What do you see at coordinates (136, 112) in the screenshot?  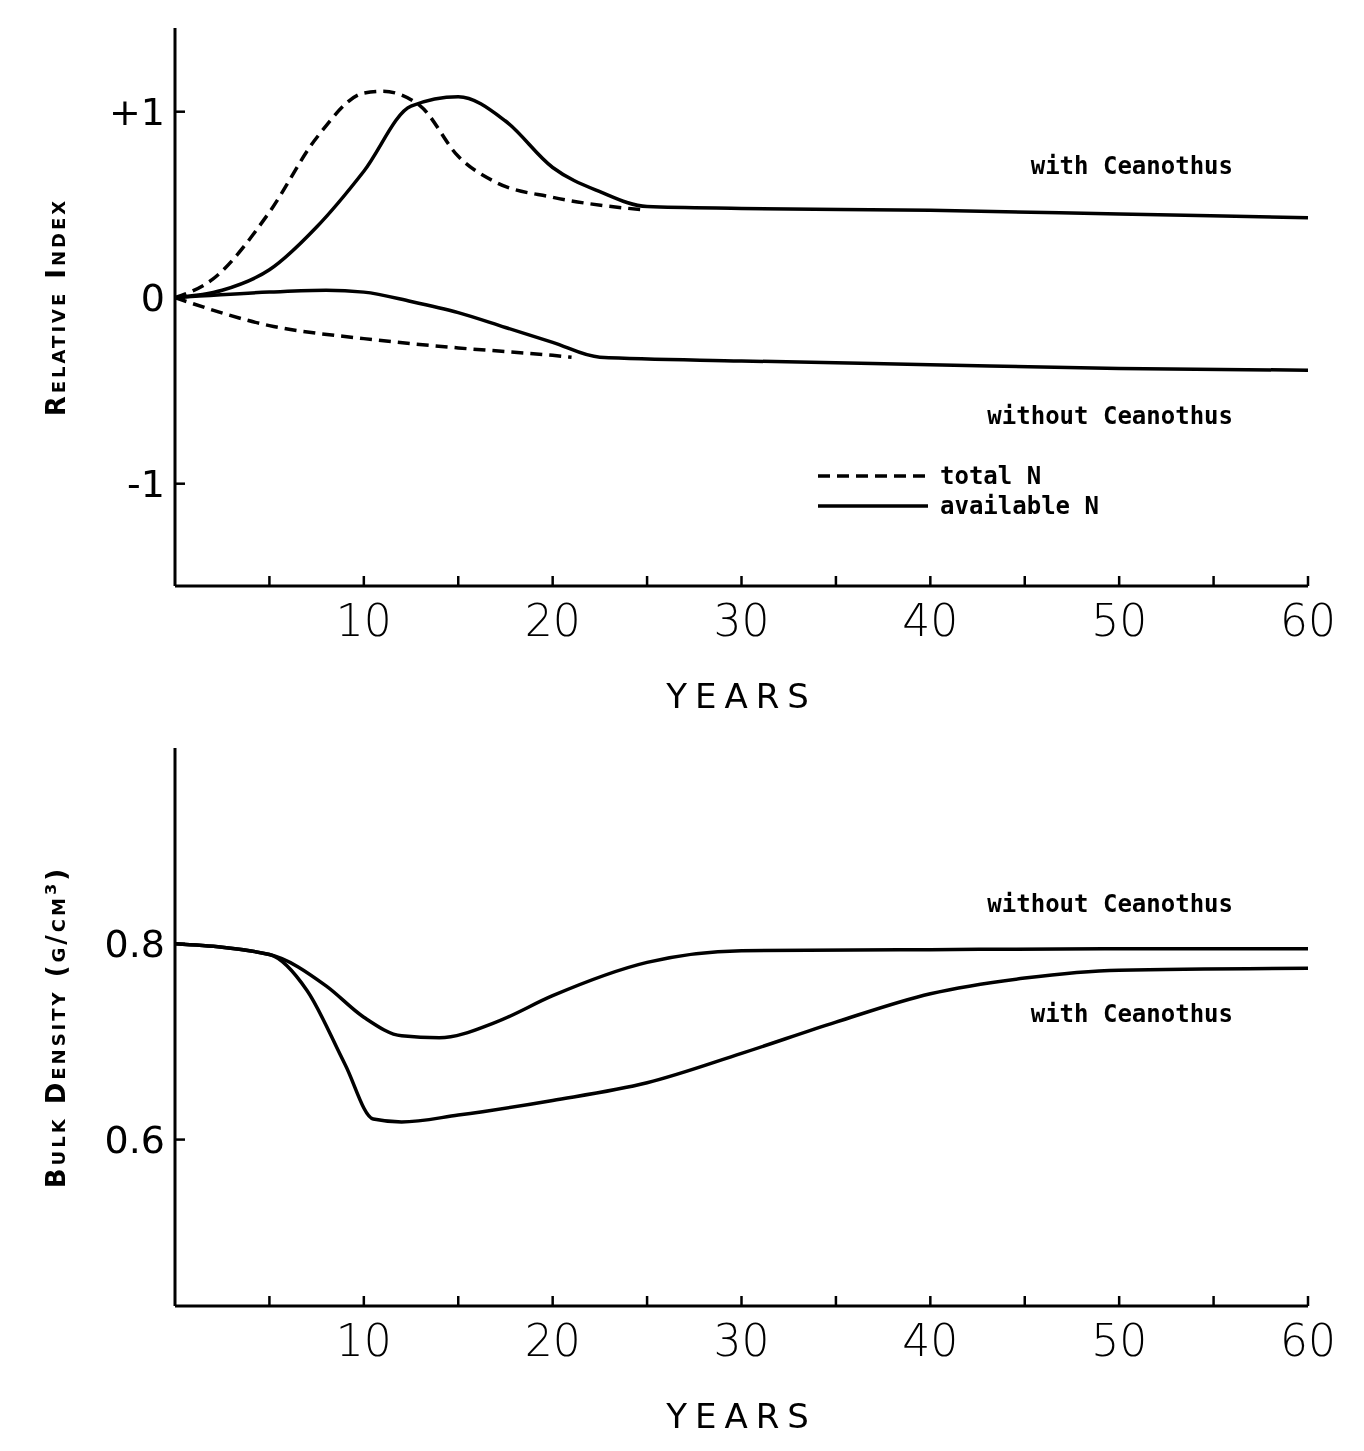 I see `y-tick-label: +1` at bounding box center [136, 112].